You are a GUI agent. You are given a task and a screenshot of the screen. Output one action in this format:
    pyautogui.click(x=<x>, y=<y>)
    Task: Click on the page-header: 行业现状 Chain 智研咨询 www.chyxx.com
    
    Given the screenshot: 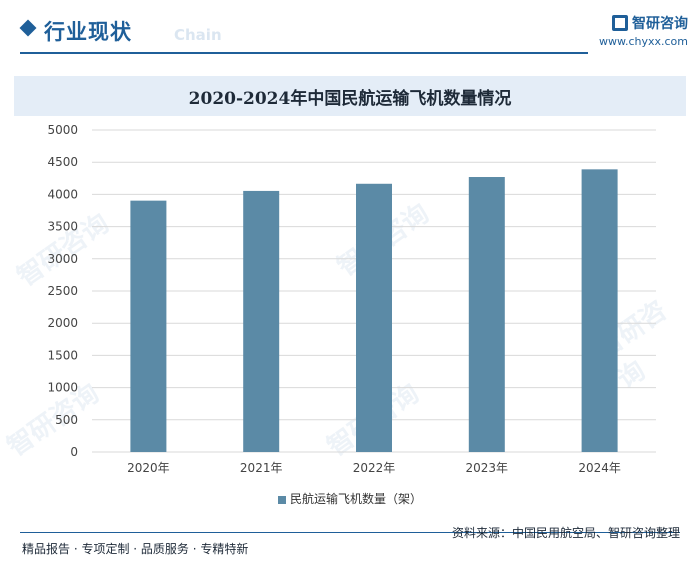 What is the action you would take?
    pyautogui.click(x=350, y=30)
    